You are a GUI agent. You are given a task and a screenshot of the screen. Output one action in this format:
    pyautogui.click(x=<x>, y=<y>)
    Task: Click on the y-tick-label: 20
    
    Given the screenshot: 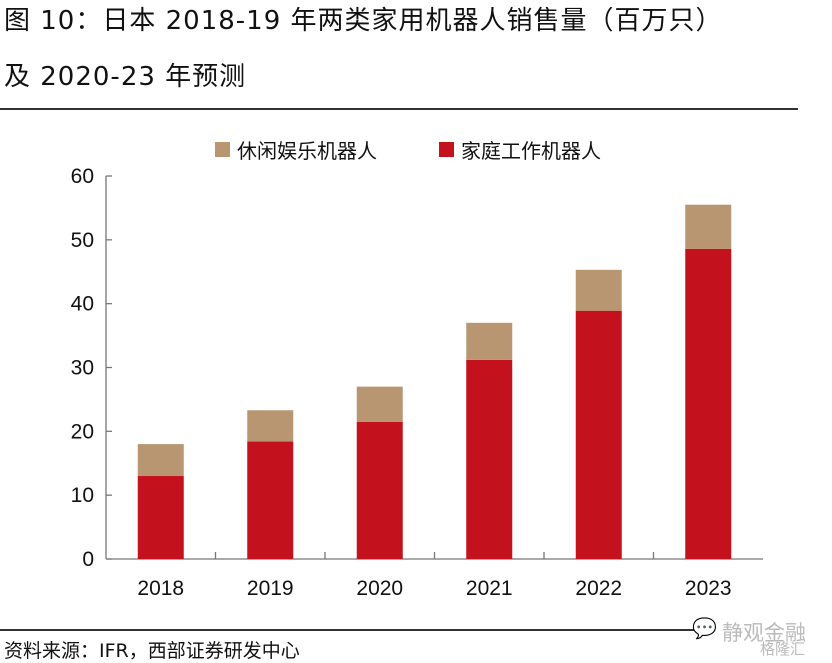 What is the action you would take?
    pyautogui.click(x=82, y=431)
    